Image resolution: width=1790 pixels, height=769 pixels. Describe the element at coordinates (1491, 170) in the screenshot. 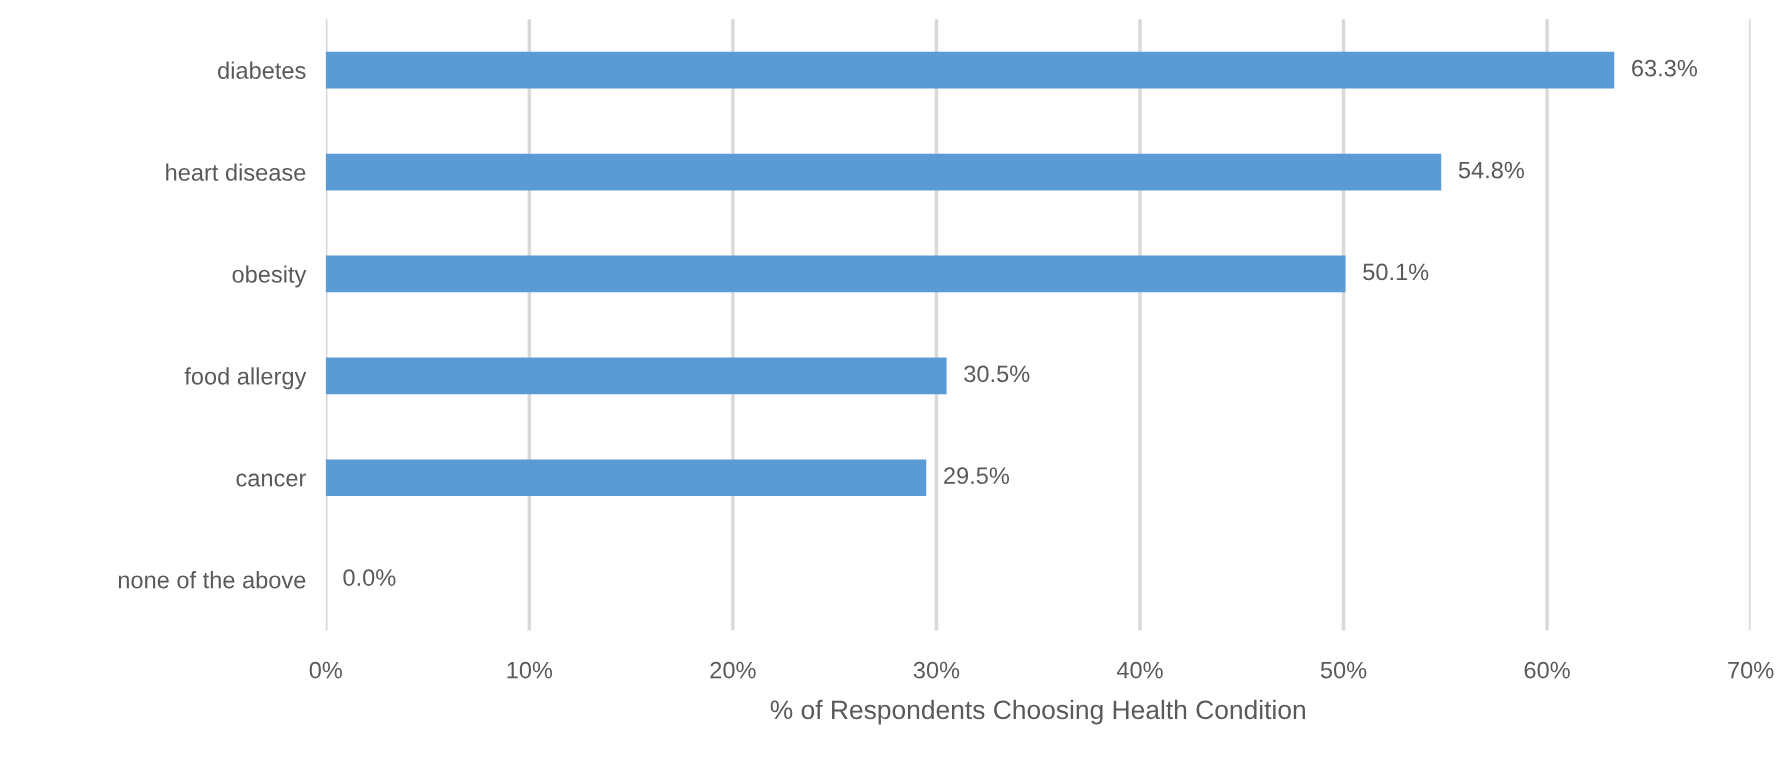

I see `data-label: 54.8%` at that location.